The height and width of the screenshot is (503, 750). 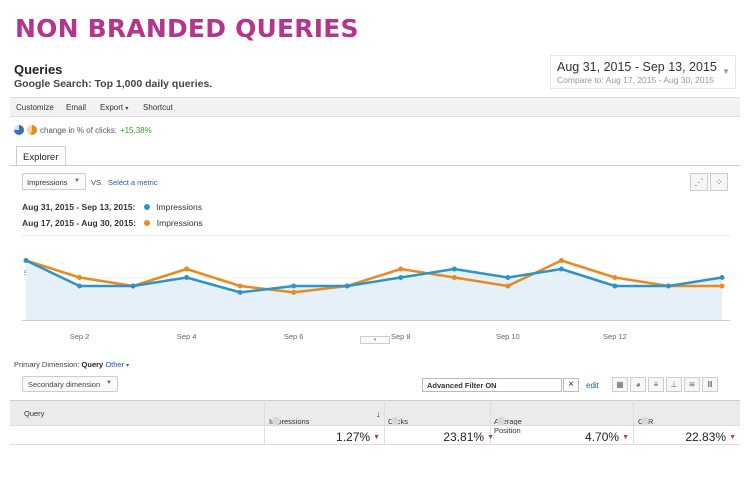 What do you see at coordinates (401, 336) in the screenshot?
I see `x-tick-label: Sep 8` at bounding box center [401, 336].